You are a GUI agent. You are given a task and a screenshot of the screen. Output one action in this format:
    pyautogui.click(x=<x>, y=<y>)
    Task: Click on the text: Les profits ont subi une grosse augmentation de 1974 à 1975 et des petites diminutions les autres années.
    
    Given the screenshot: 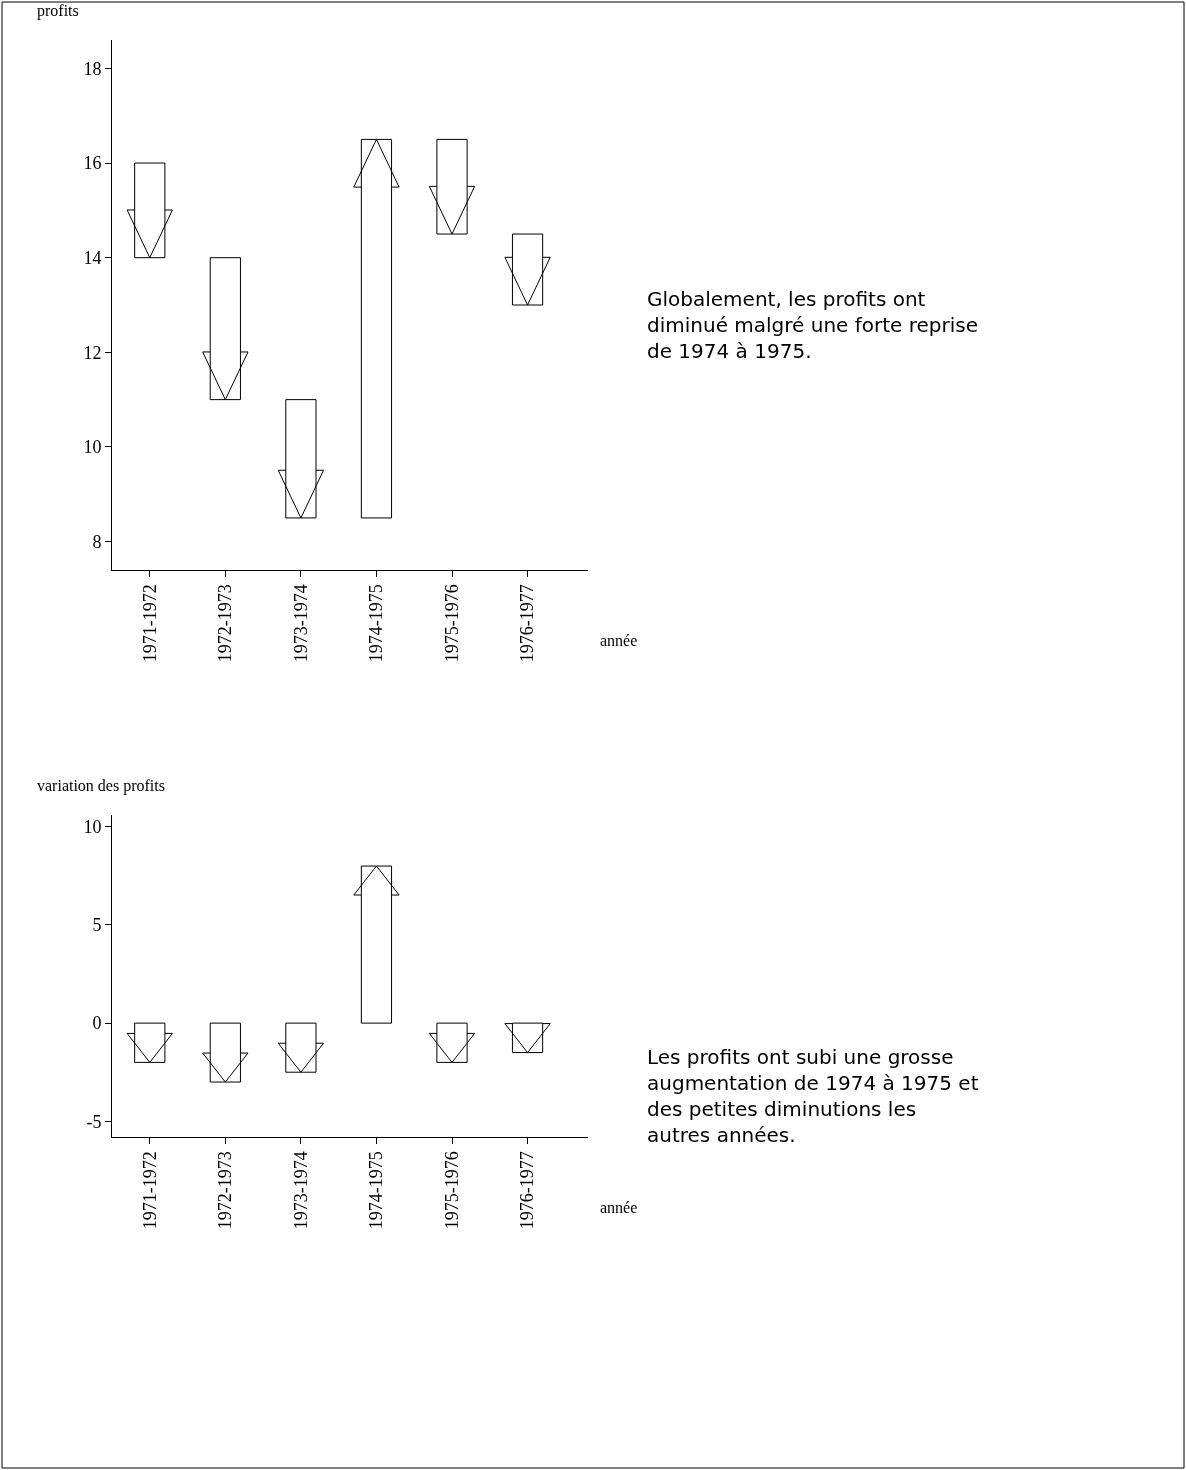 What is the action you would take?
    pyautogui.click(x=813, y=1096)
    